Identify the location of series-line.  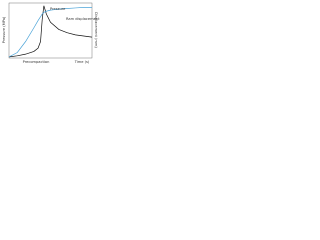
(50, 32).